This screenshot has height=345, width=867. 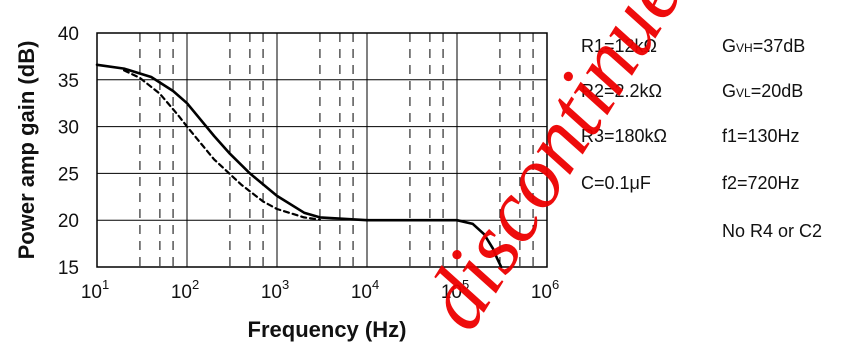 What do you see at coordinates (621, 91) in the screenshot?
I see `component-value-label: R2=2.2kΩ` at bounding box center [621, 91].